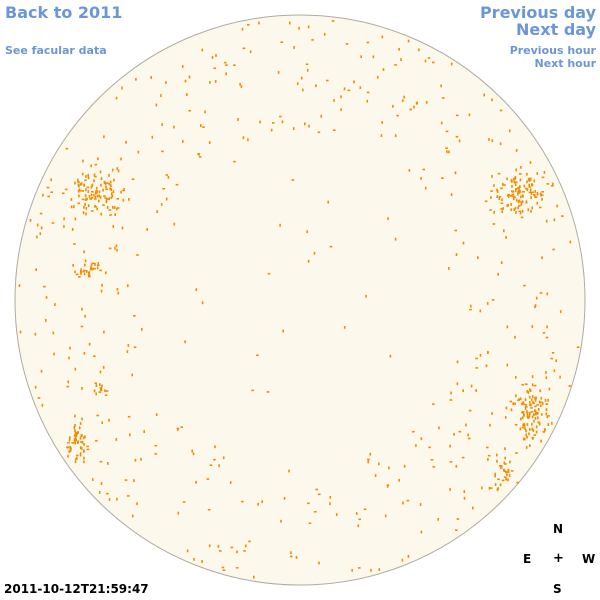 This screenshot has height=600, width=600. What do you see at coordinates (552, 50) in the screenshot?
I see `previous-hour-link: Previous hour` at bounding box center [552, 50].